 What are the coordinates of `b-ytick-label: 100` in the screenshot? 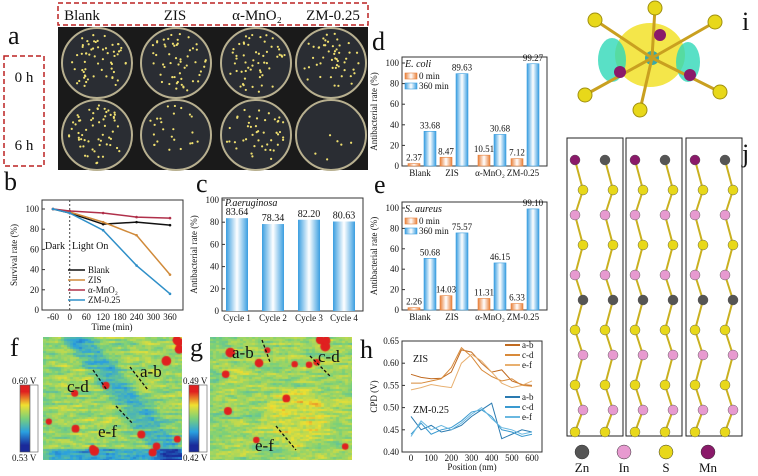 It's located at (33, 209).